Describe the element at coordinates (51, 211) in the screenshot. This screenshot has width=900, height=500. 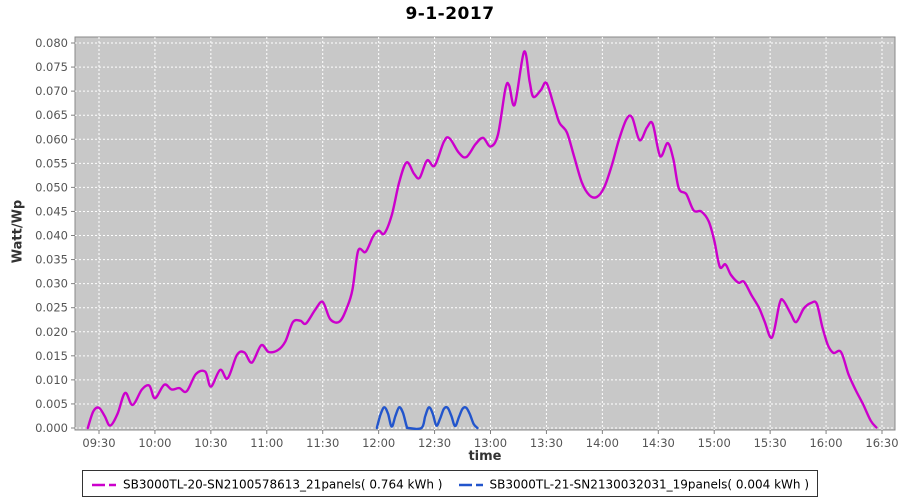
I see `y-tick-label: 0.045` at that location.